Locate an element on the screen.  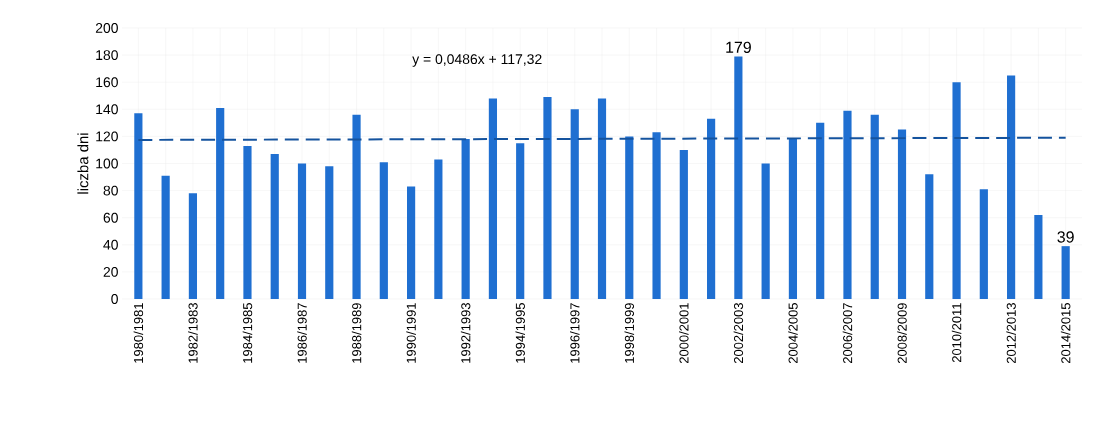
x-tick-label: 2014/2015 is located at coordinates (1065, 333).